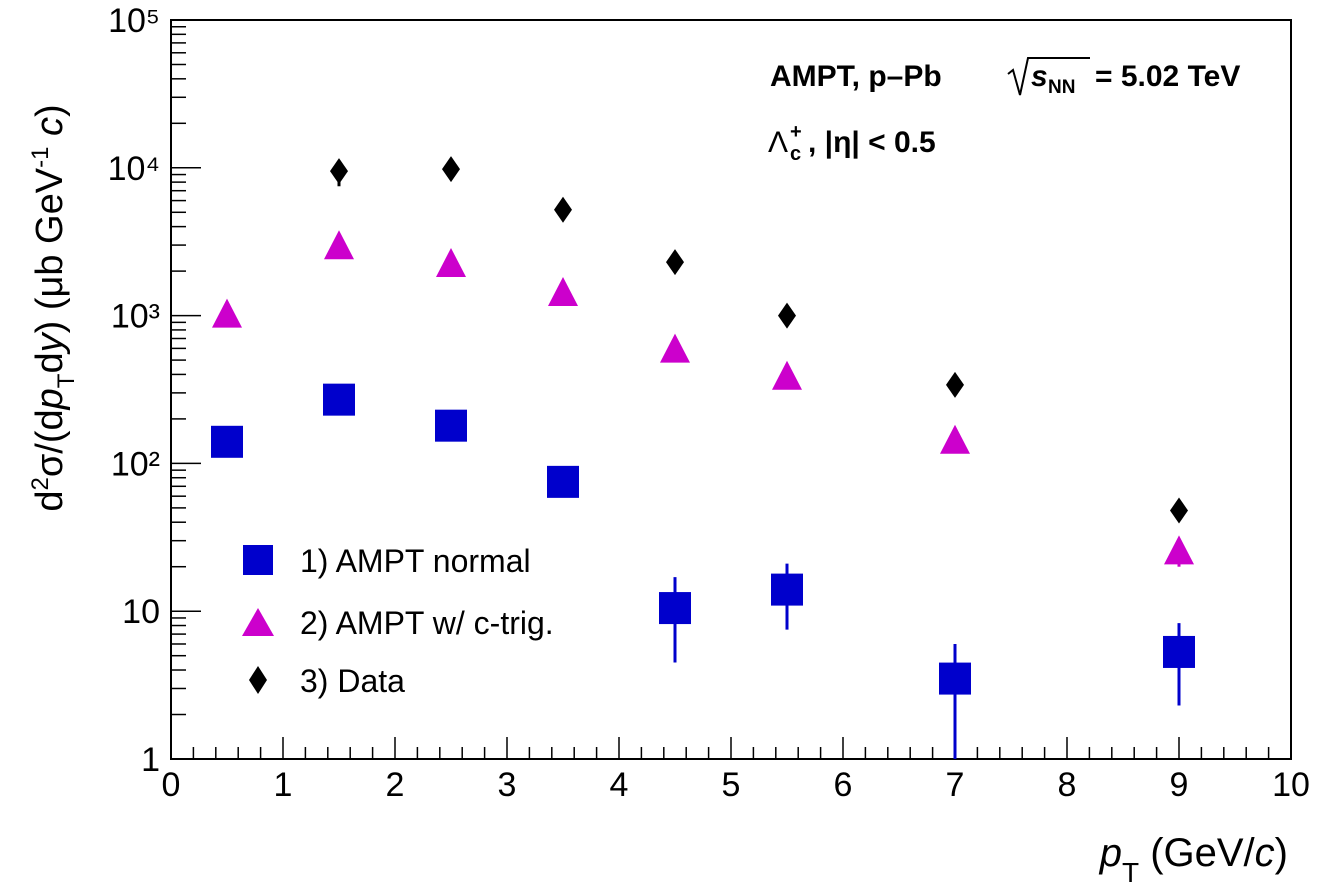  What do you see at coordinates (856, 76) in the screenshot?
I see `annotation-system: AMPT, p–Pb` at bounding box center [856, 76].